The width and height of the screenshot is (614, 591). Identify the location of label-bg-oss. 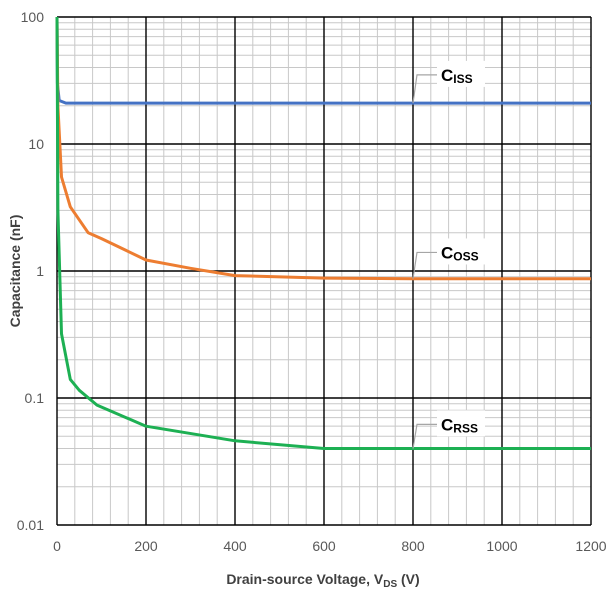
(461, 251).